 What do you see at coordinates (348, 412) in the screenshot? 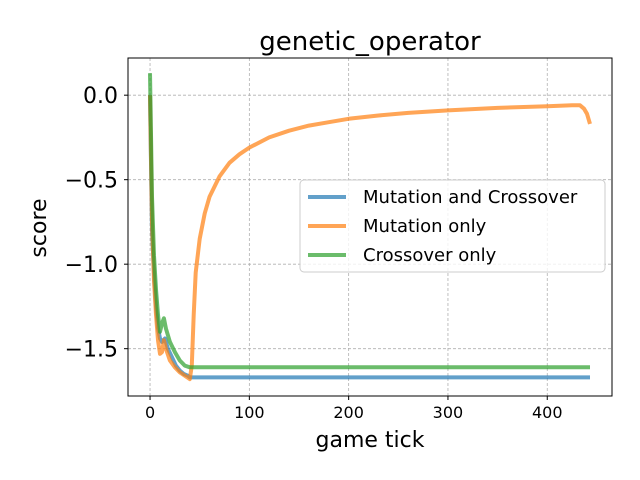
I see `x-tick-label: 200` at bounding box center [348, 412].